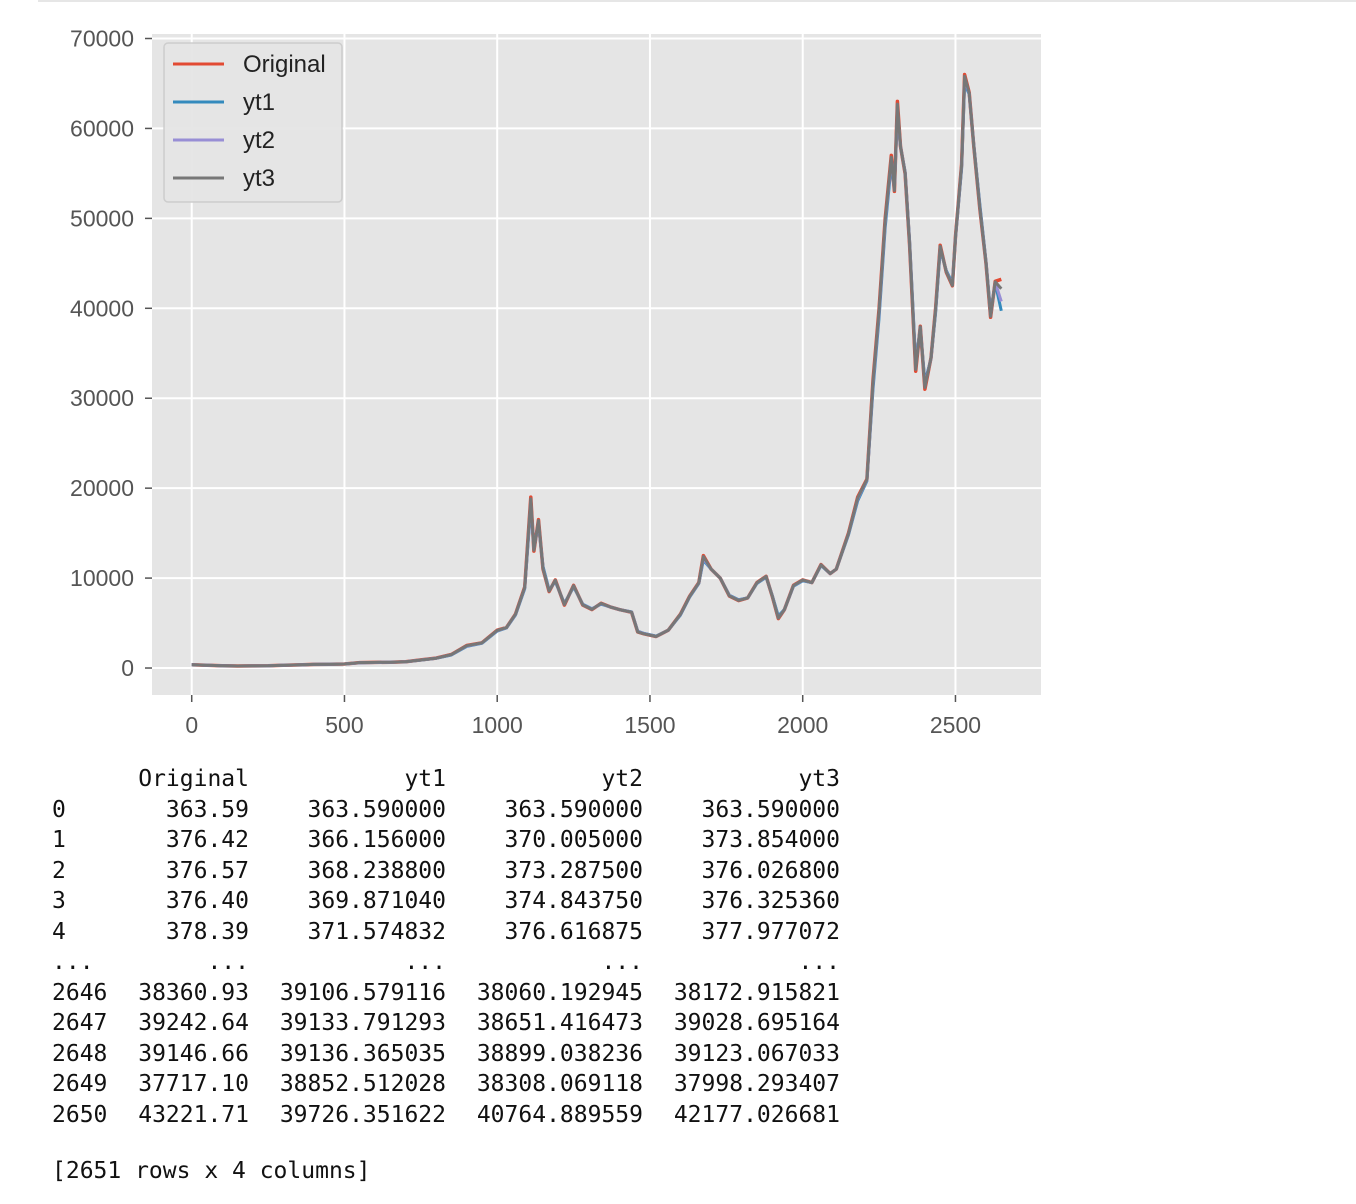  Describe the element at coordinates (80, 1053) in the screenshot. I see `row-index: 2648` at that location.